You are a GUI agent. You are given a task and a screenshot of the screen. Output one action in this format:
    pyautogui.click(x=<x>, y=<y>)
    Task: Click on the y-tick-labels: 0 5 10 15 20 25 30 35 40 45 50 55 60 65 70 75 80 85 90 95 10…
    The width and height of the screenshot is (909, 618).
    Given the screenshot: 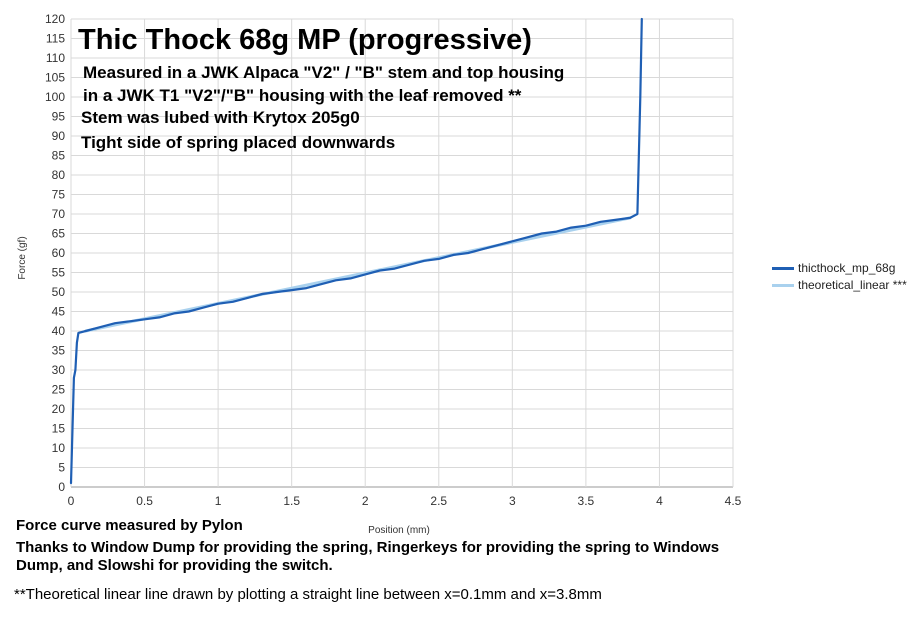 What is the action you would take?
    pyautogui.click(x=55, y=253)
    